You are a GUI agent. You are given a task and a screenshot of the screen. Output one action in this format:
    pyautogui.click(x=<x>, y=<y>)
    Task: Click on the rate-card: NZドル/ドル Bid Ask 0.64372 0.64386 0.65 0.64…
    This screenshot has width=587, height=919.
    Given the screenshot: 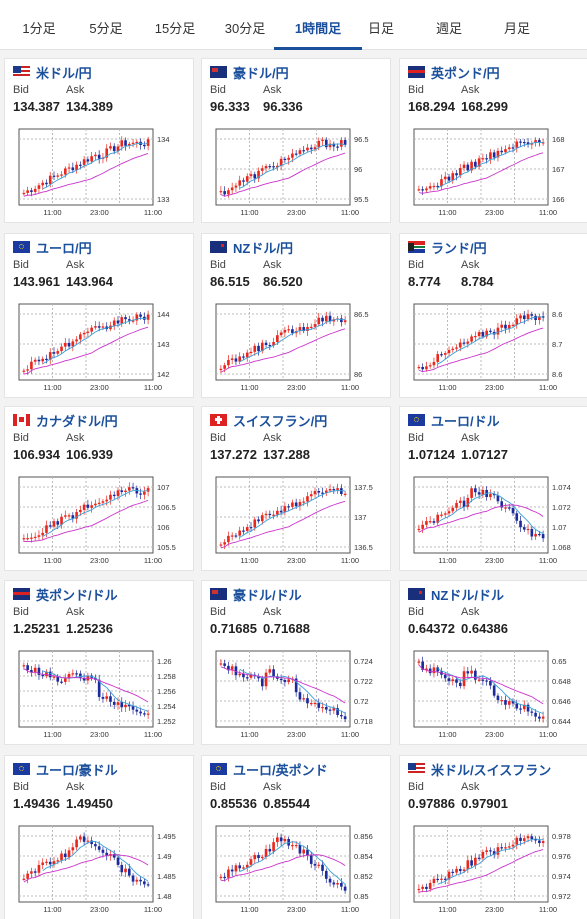 What is the action you would take?
    pyautogui.click(x=493, y=662)
    